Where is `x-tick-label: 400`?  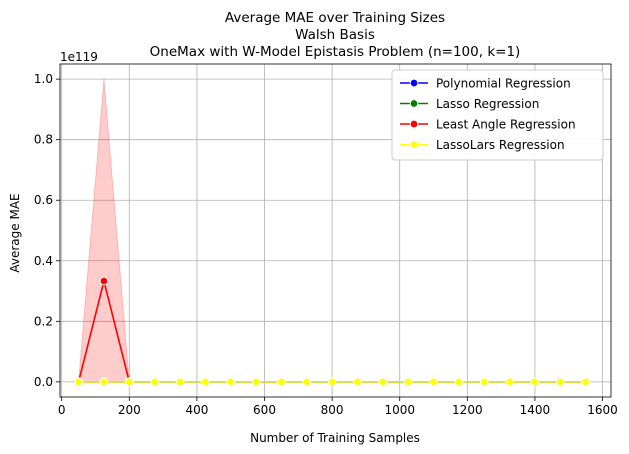 x-tick-label: 400 is located at coordinates (196, 410).